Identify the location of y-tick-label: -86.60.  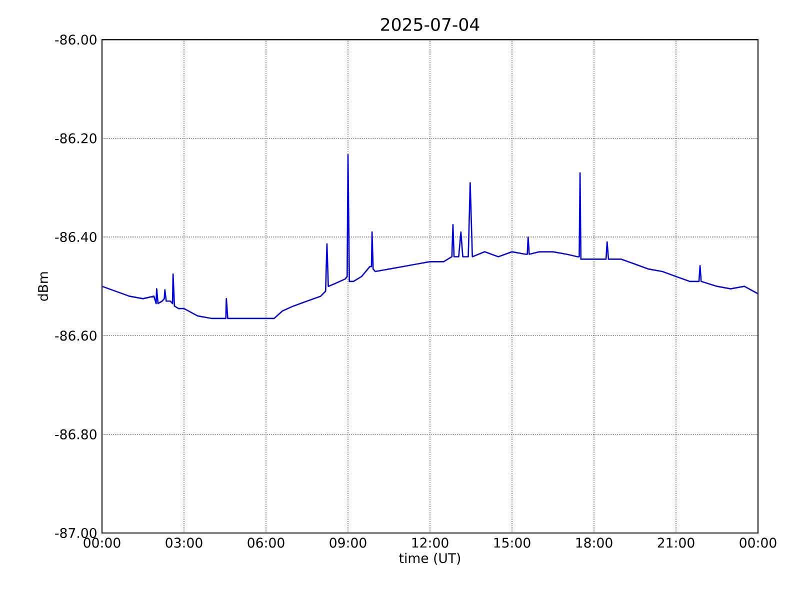
(75, 335).